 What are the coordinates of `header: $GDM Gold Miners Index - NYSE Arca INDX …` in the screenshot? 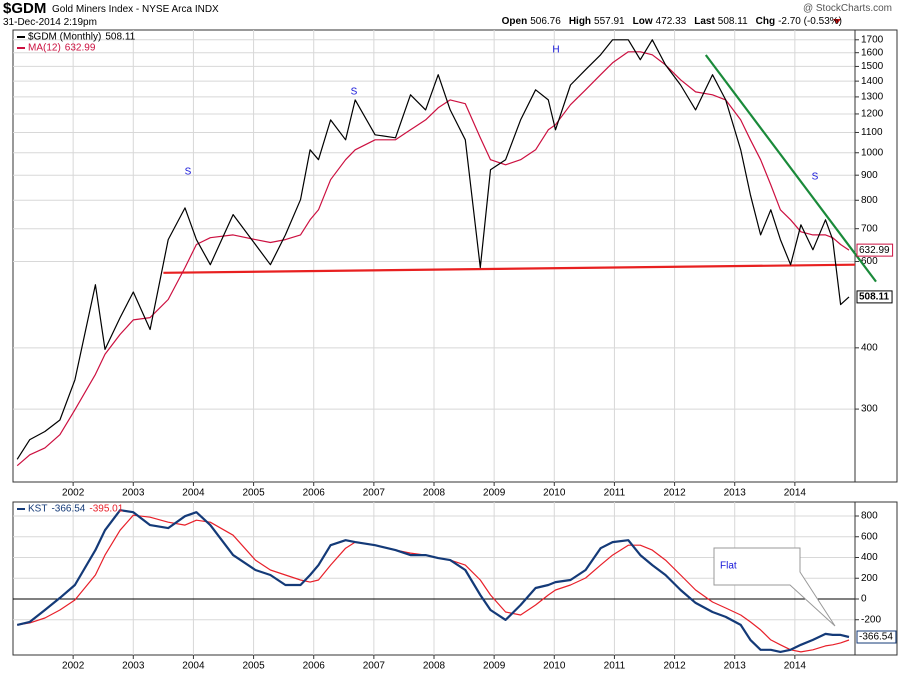 It's located at (450, 14).